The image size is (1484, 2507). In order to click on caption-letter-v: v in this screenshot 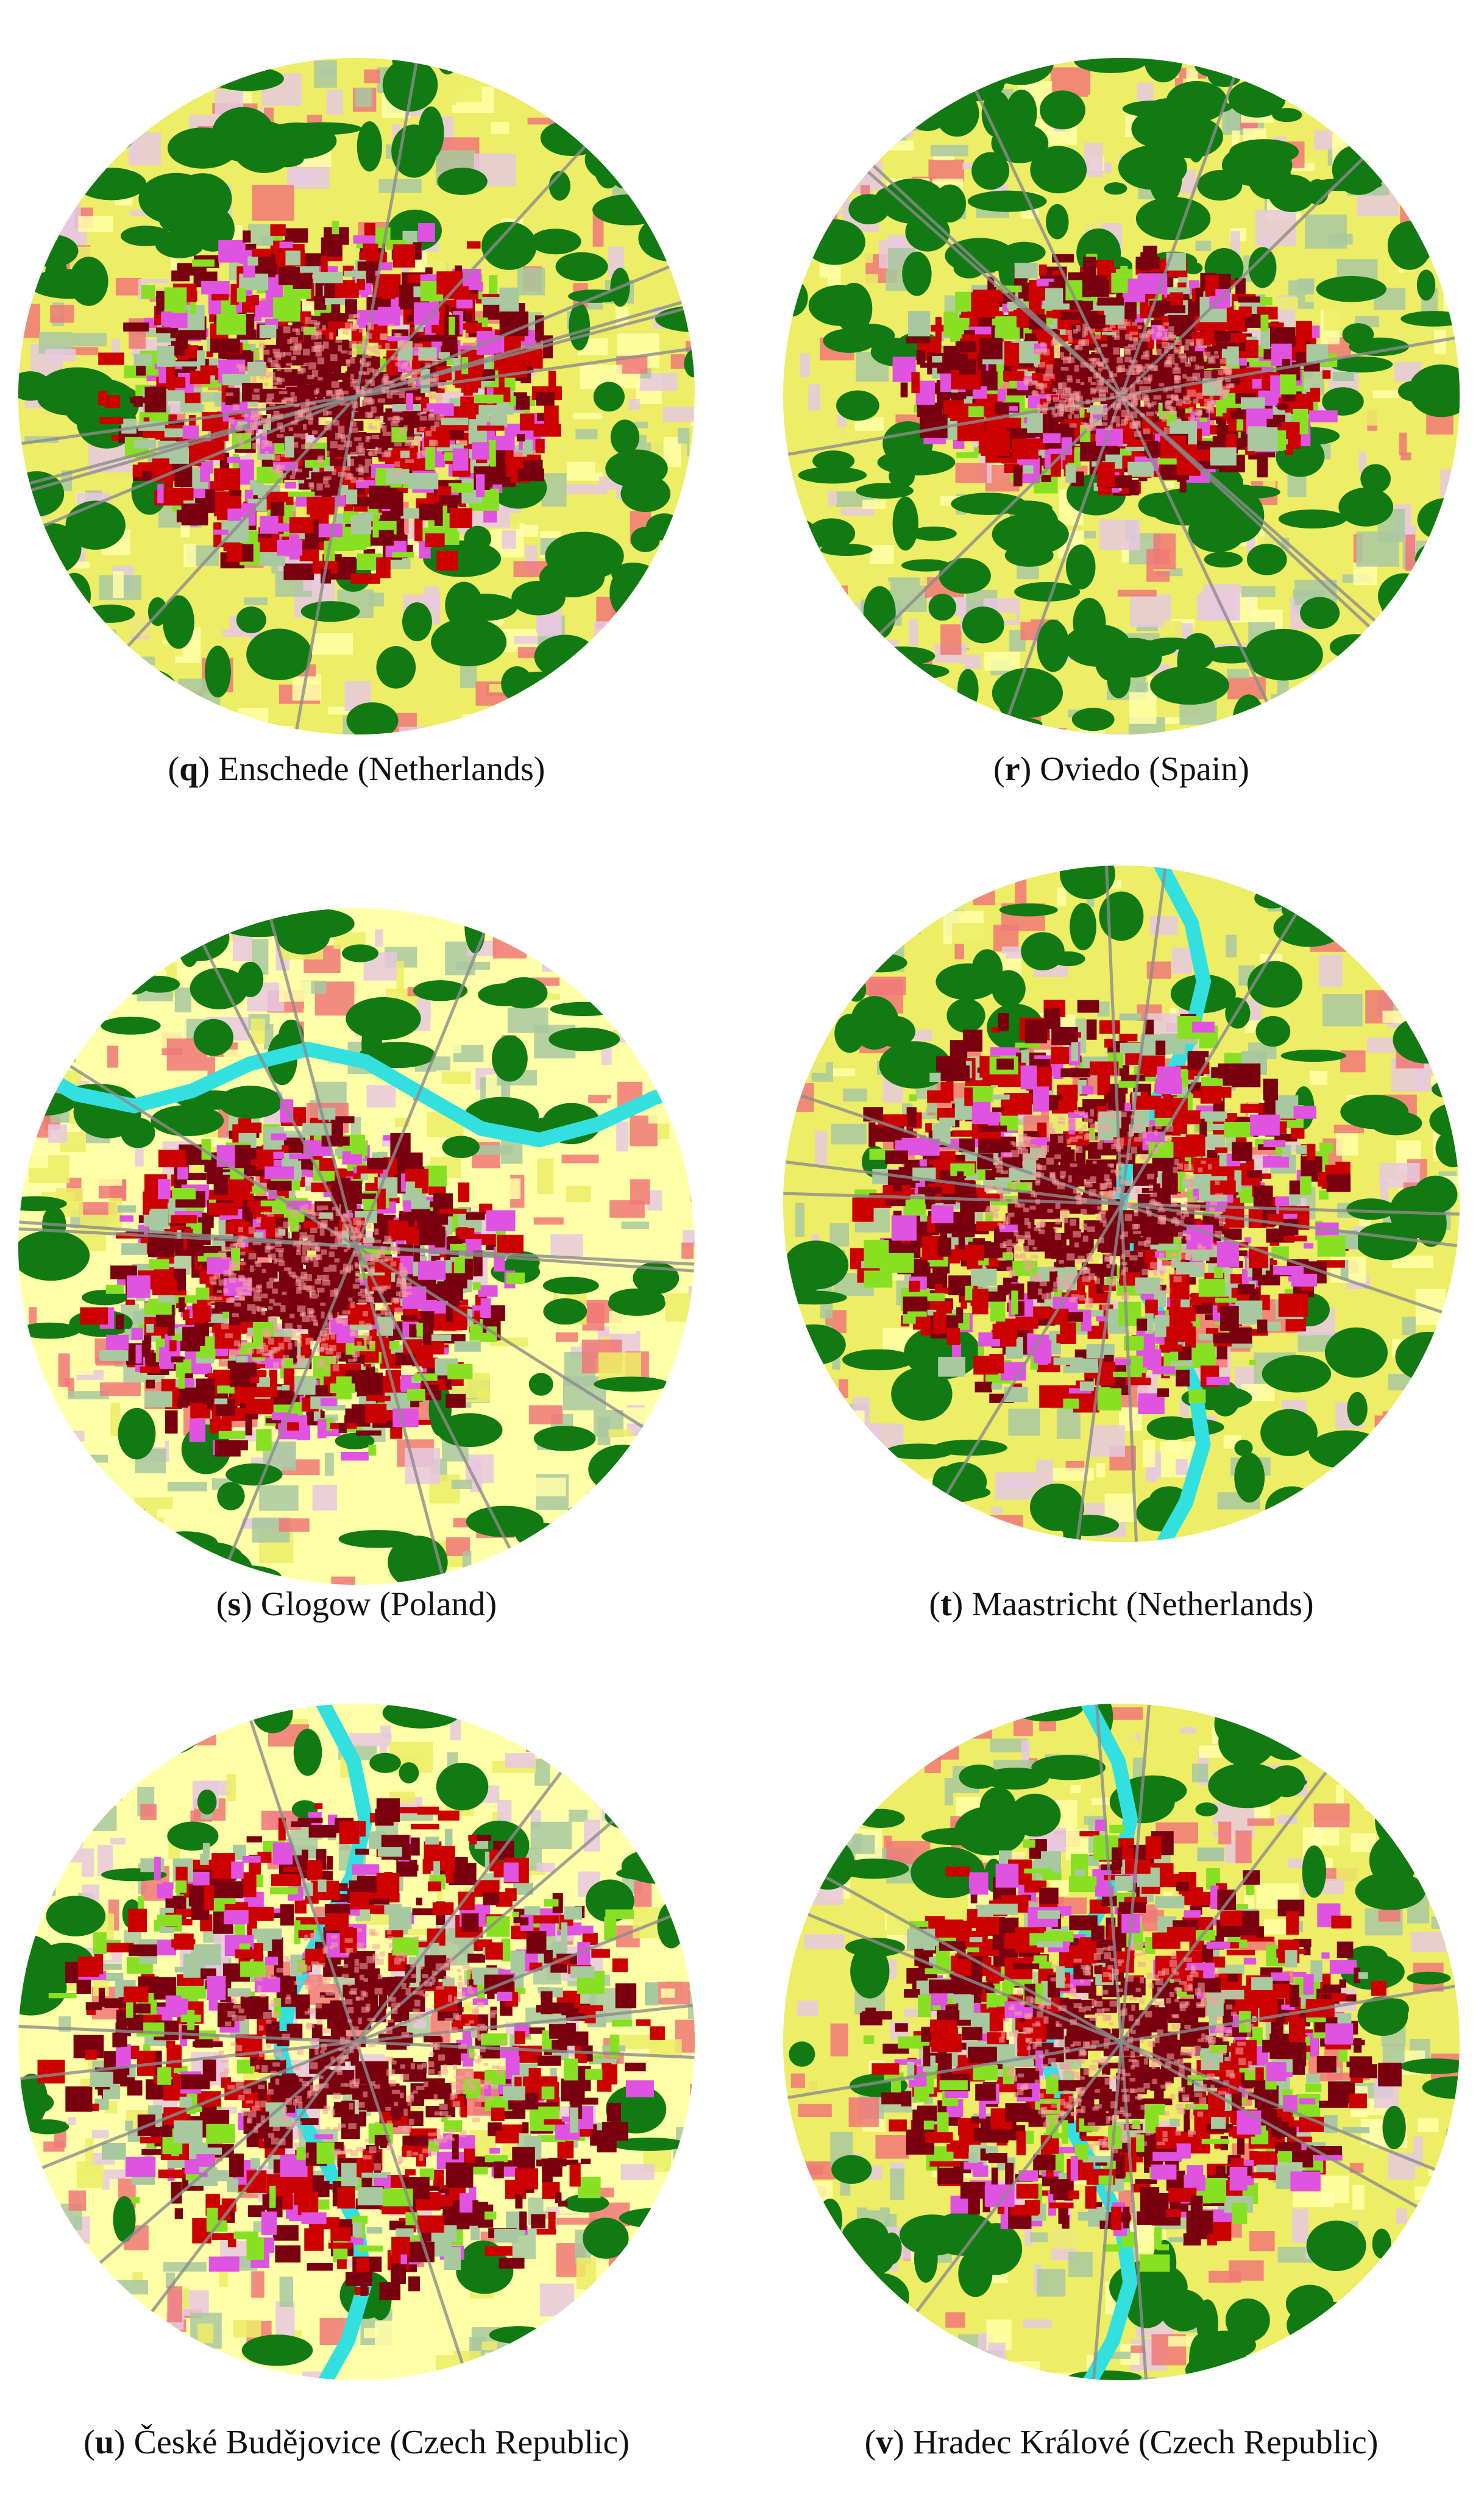, I will do `click(884, 2442)`.